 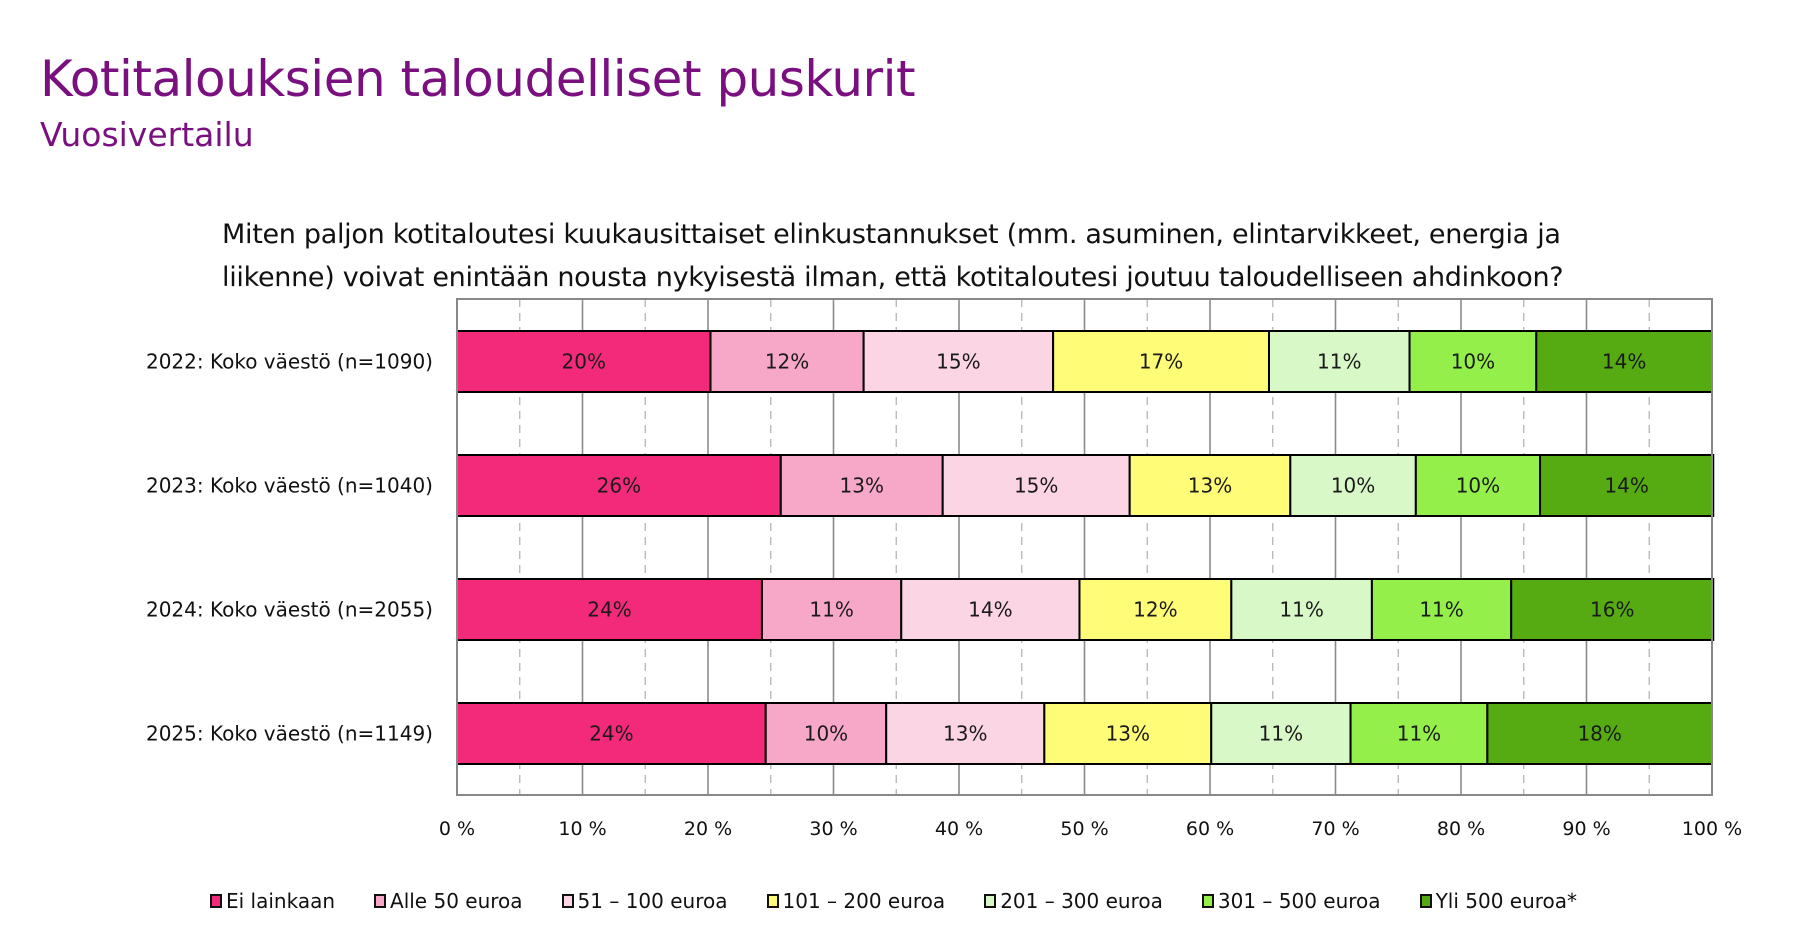 What do you see at coordinates (1599, 734) in the screenshot?
I see `data-label: 18%` at bounding box center [1599, 734].